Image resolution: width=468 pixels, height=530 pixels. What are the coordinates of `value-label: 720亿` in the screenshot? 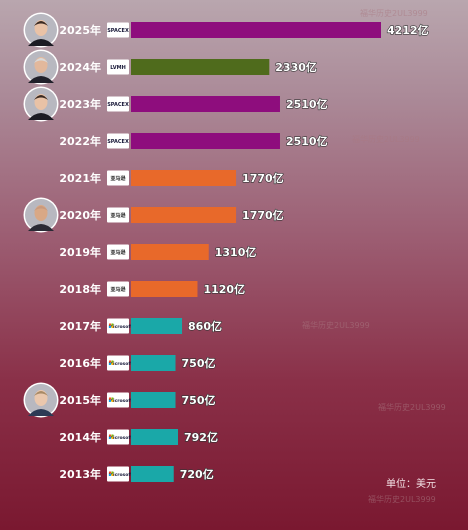 It's located at (197, 474).